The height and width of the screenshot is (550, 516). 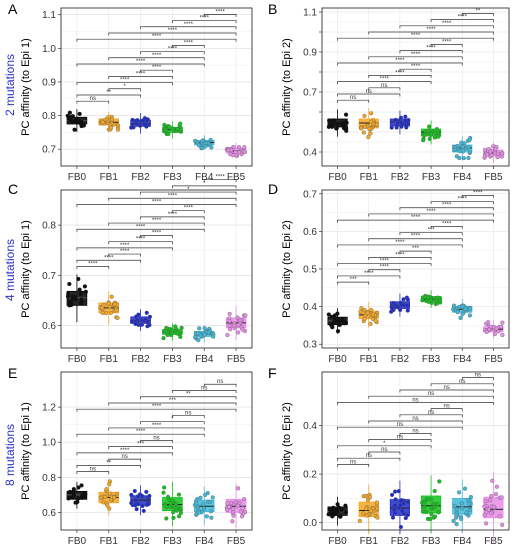 I want to click on y-axis-label: PC affinity (to Epi 2), so click(x=287, y=451).